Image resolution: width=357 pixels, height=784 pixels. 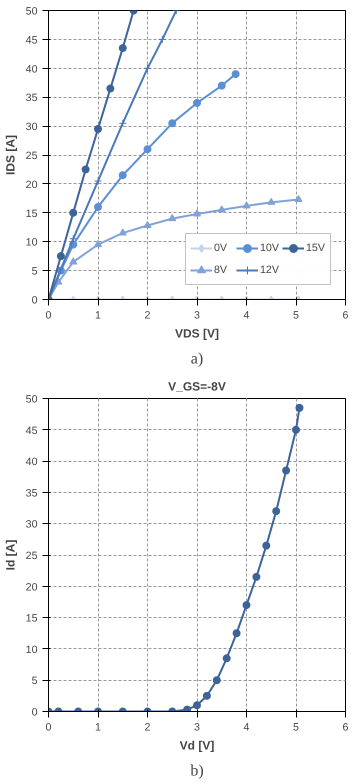 I want to click on chart-title: V_GS=-8V, so click(x=197, y=387).